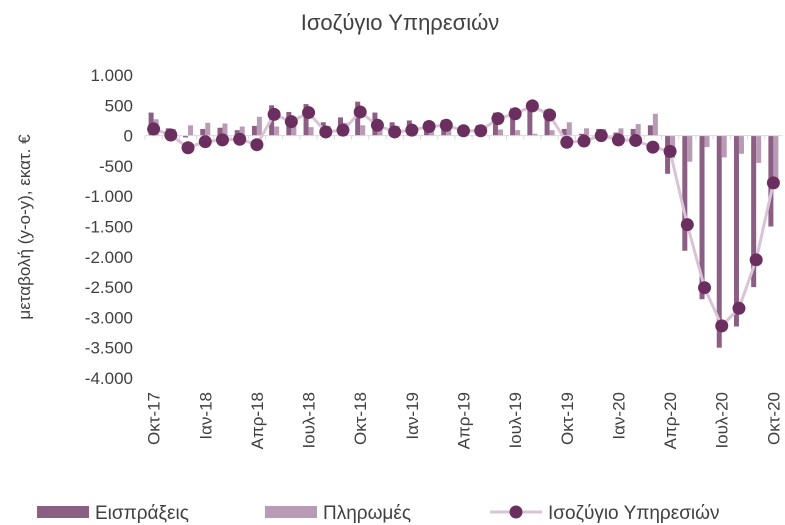 The height and width of the screenshot is (525, 785). I want to click on y-tick-label: -1.000, so click(109, 196).